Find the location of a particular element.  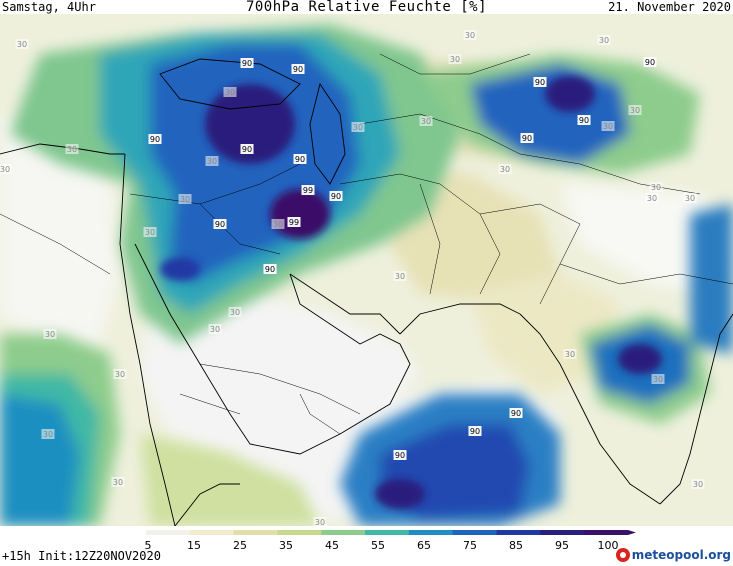

brand-logo: meteopool.org is located at coordinates (673, 555).